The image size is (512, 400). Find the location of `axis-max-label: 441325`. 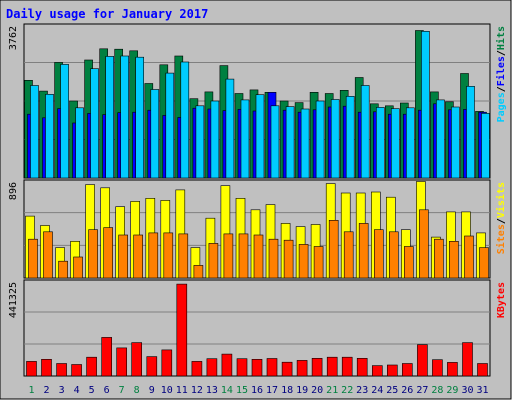

axis-max-label: 441325 is located at coordinates (13, 300).